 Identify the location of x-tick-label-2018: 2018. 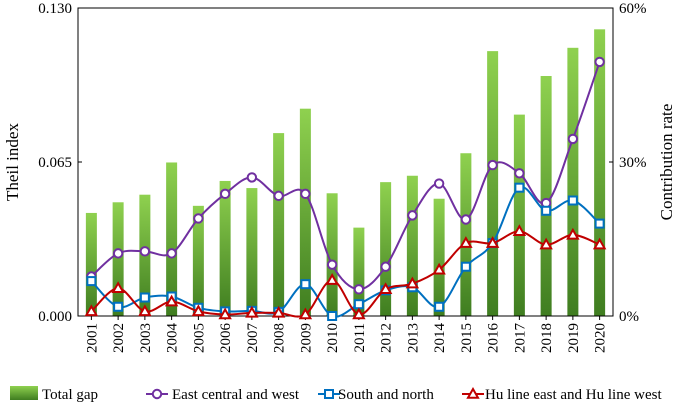
(547, 338).